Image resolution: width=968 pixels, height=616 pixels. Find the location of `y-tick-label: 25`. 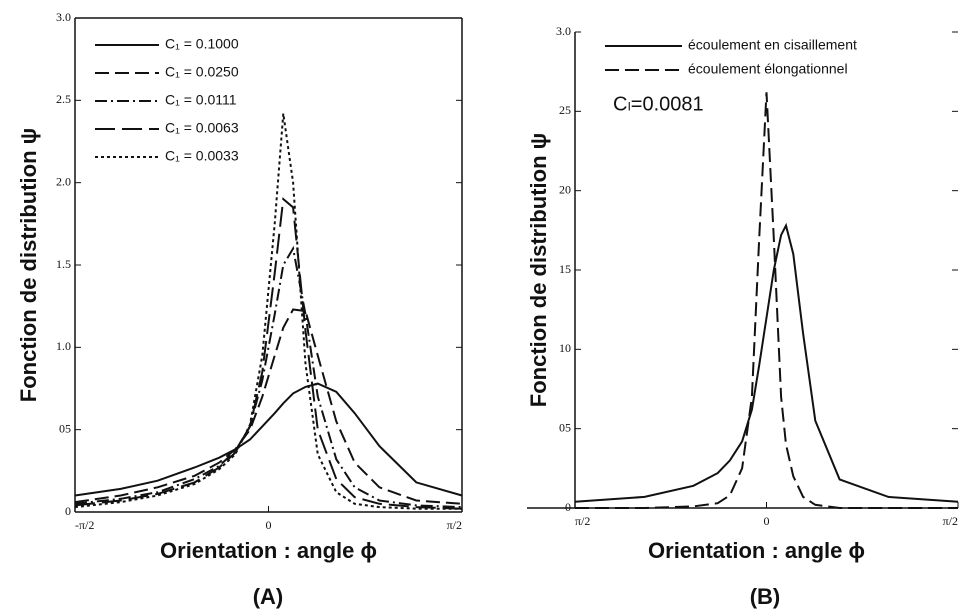

y-tick-label: 25 is located at coordinates (565, 110).